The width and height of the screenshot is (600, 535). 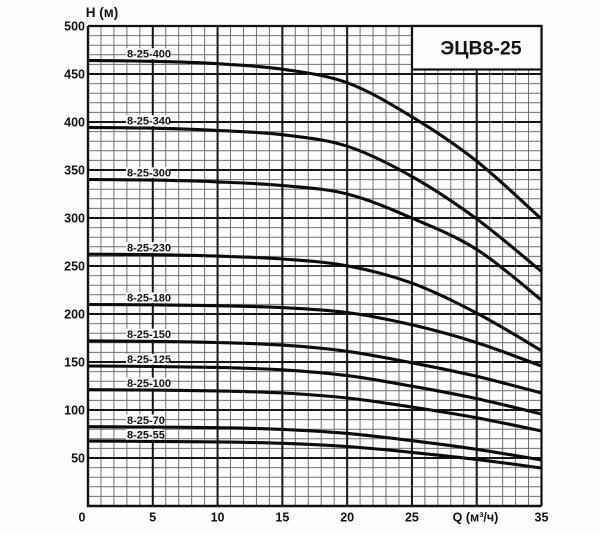 What do you see at coordinates (74, 218) in the screenshot?
I see `svg-text: 300` at bounding box center [74, 218].